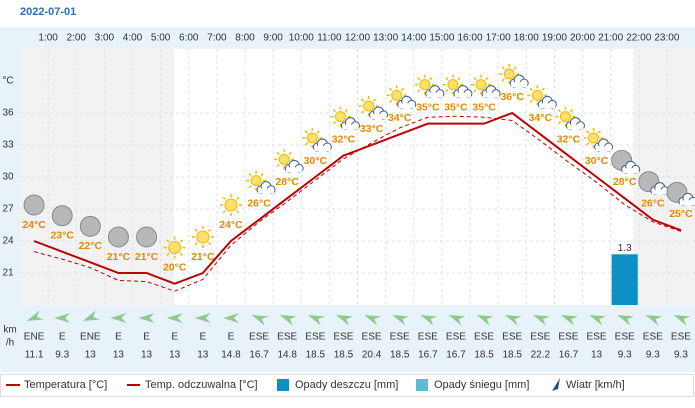 The height and width of the screenshot is (408, 695). What do you see at coordinates (357, 38) in the screenshot?
I see `x-tick-label: 12:00` at bounding box center [357, 38].